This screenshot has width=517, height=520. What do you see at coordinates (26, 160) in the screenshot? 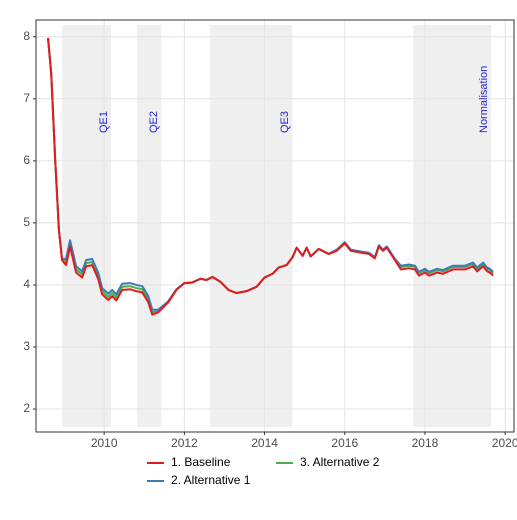
I see `y-tick-label: 6` at bounding box center [26, 160].